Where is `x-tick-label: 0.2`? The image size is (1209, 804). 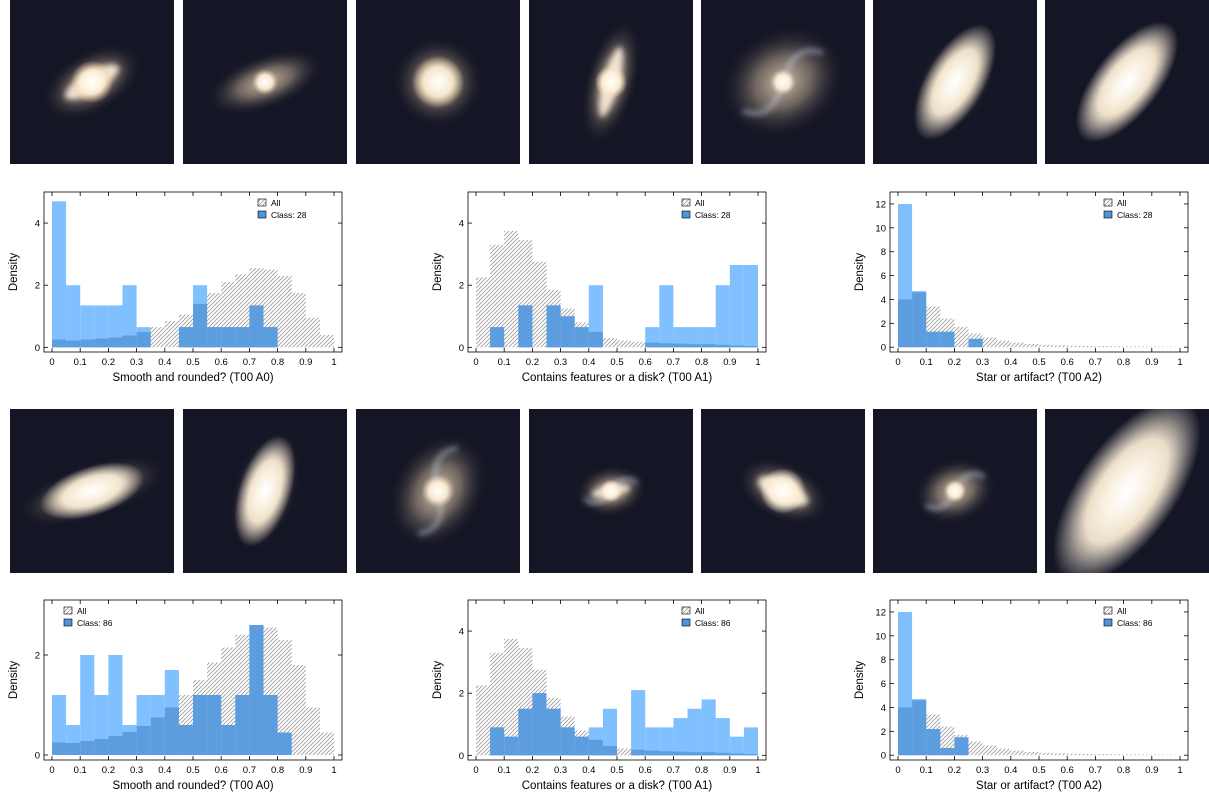 x-tick-label: 0.2 is located at coordinates (108, 362).